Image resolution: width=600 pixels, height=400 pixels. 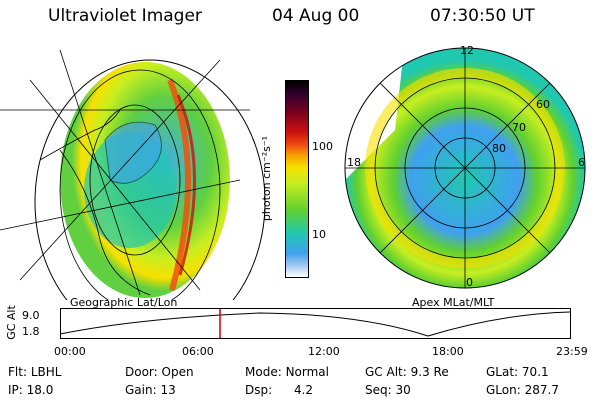 I want to click on altitude-plot, so click(x=315, y=323).